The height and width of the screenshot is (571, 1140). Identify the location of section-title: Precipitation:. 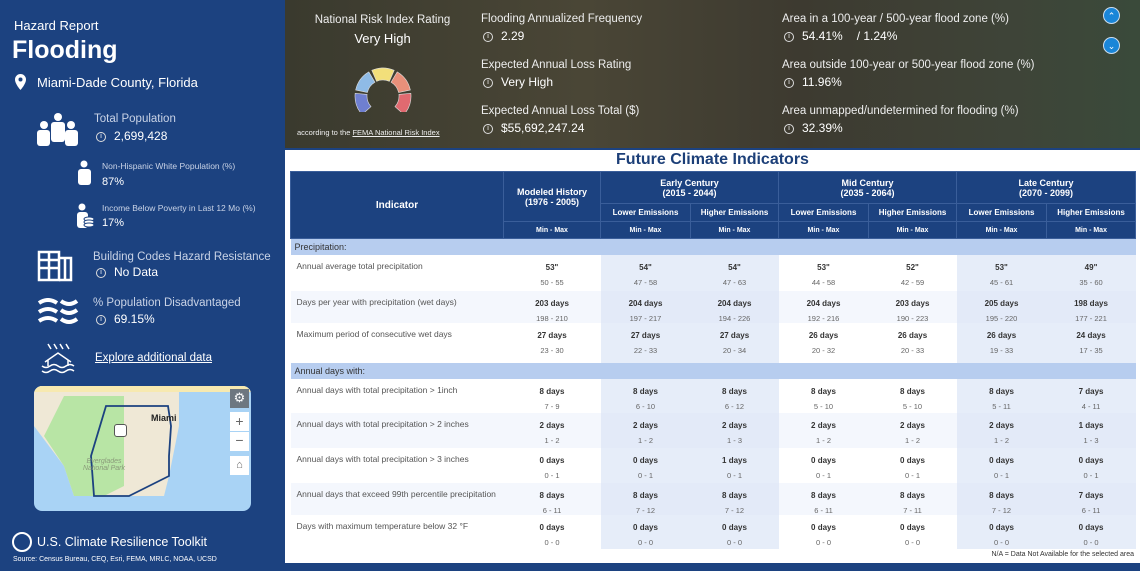
(713, 246).